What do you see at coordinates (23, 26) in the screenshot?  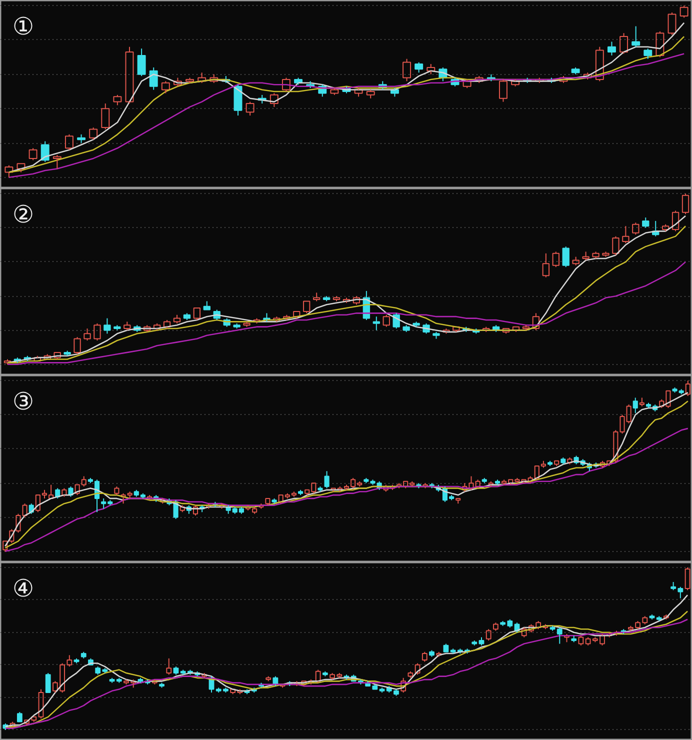 I see `chart-title: ①` at bounding box center [23, 26].